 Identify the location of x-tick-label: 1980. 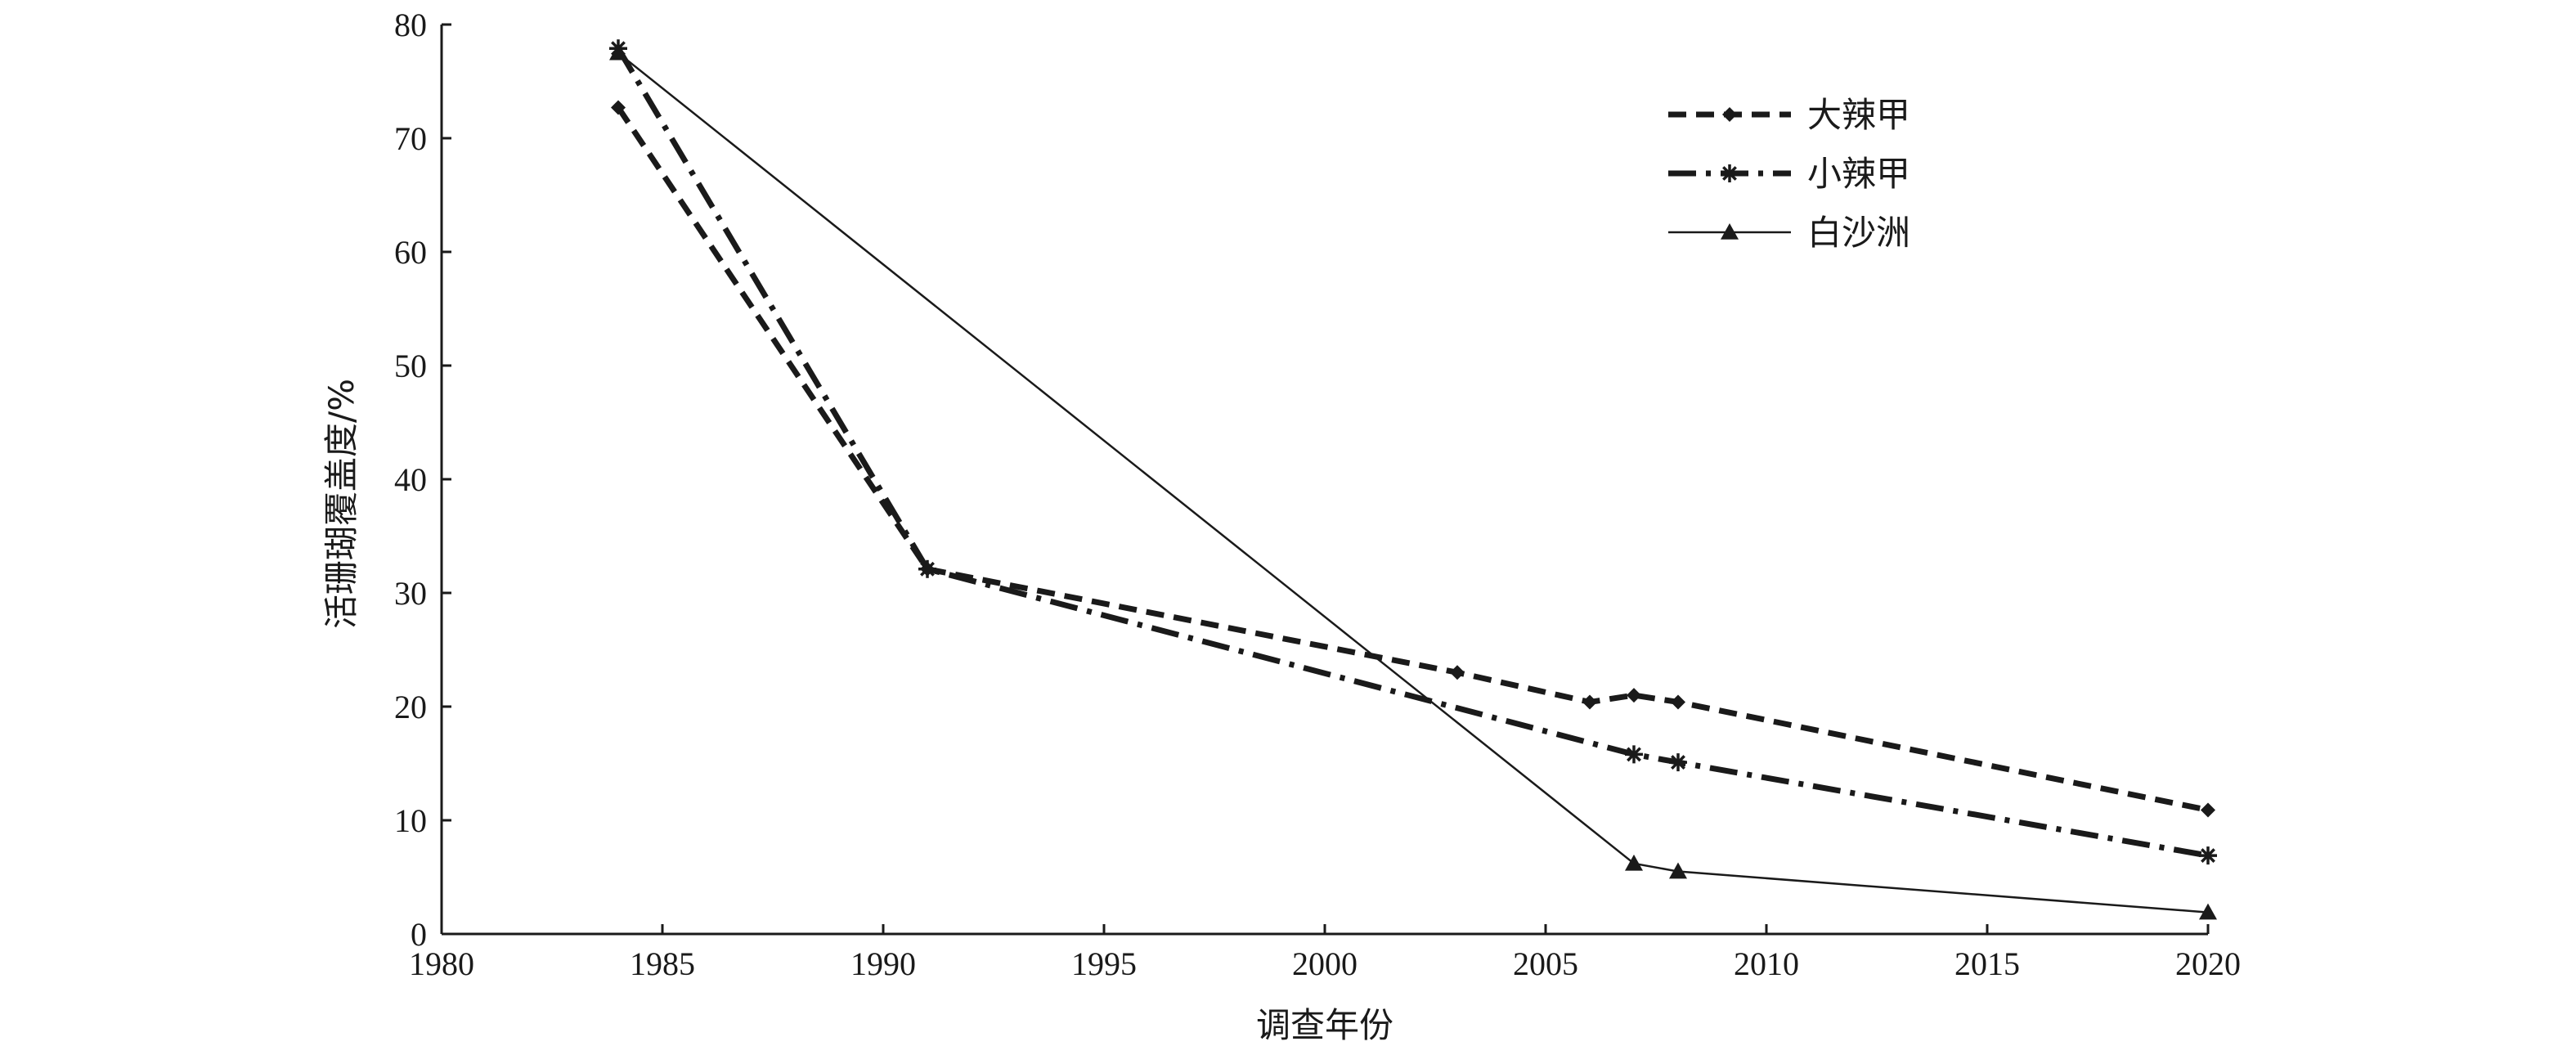
(442, 964).